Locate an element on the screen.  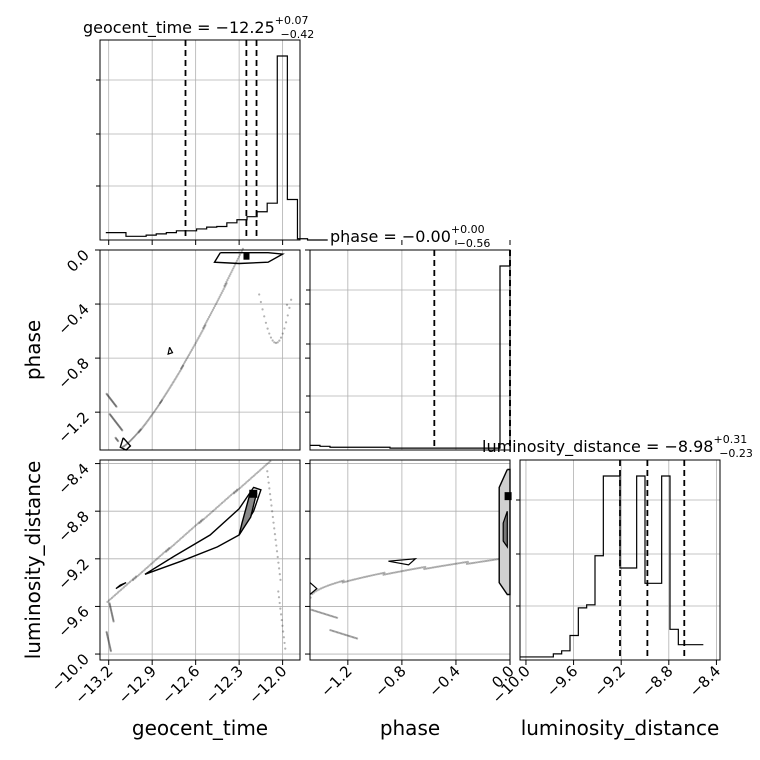
contour is located at coordinates (313, 588).